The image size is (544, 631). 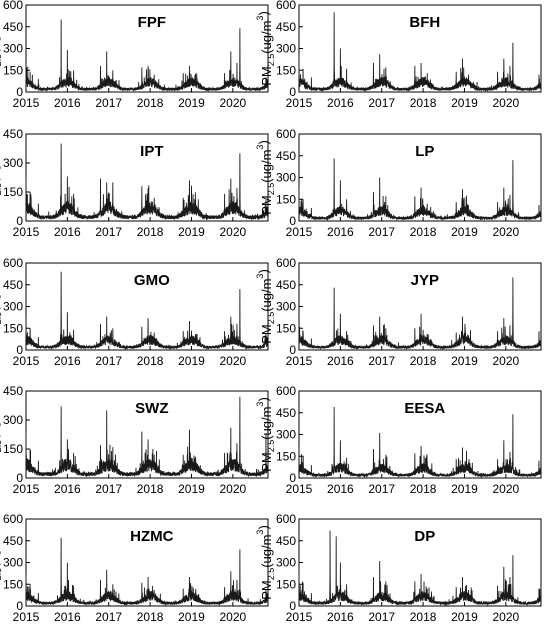 I want to click on station-name: DP, so click(x=424, y=536).